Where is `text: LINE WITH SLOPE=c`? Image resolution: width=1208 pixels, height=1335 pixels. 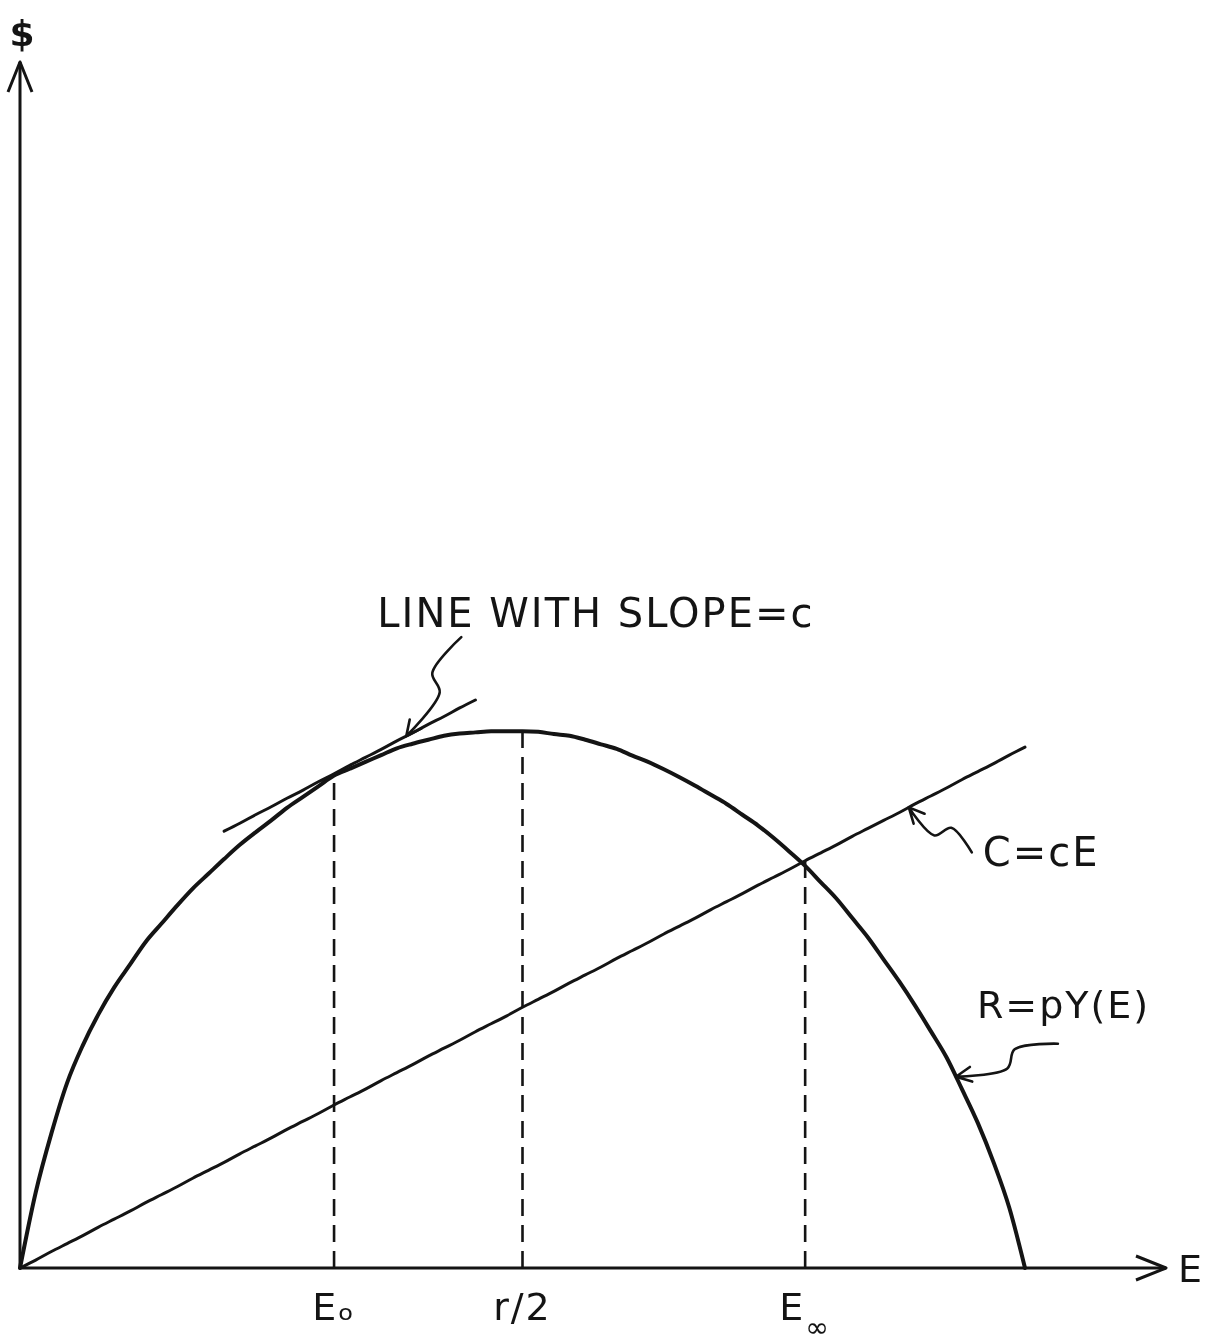
text: LINE WITH SLOPE=c is located at coordinates (596, 613).